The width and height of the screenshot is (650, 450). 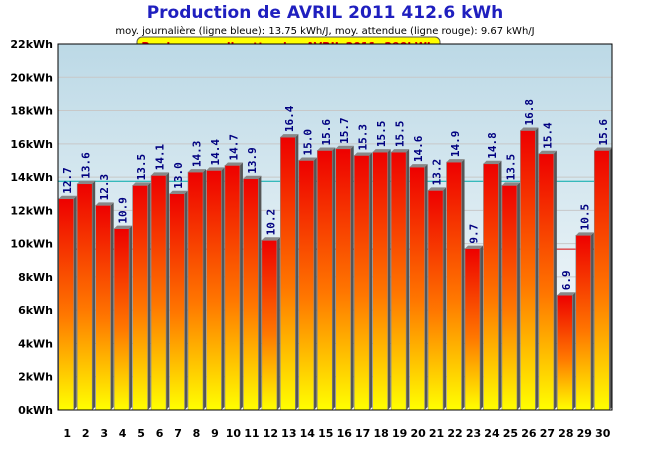 I want to click on x-tick-label: 10, so click(x=234, y=433).